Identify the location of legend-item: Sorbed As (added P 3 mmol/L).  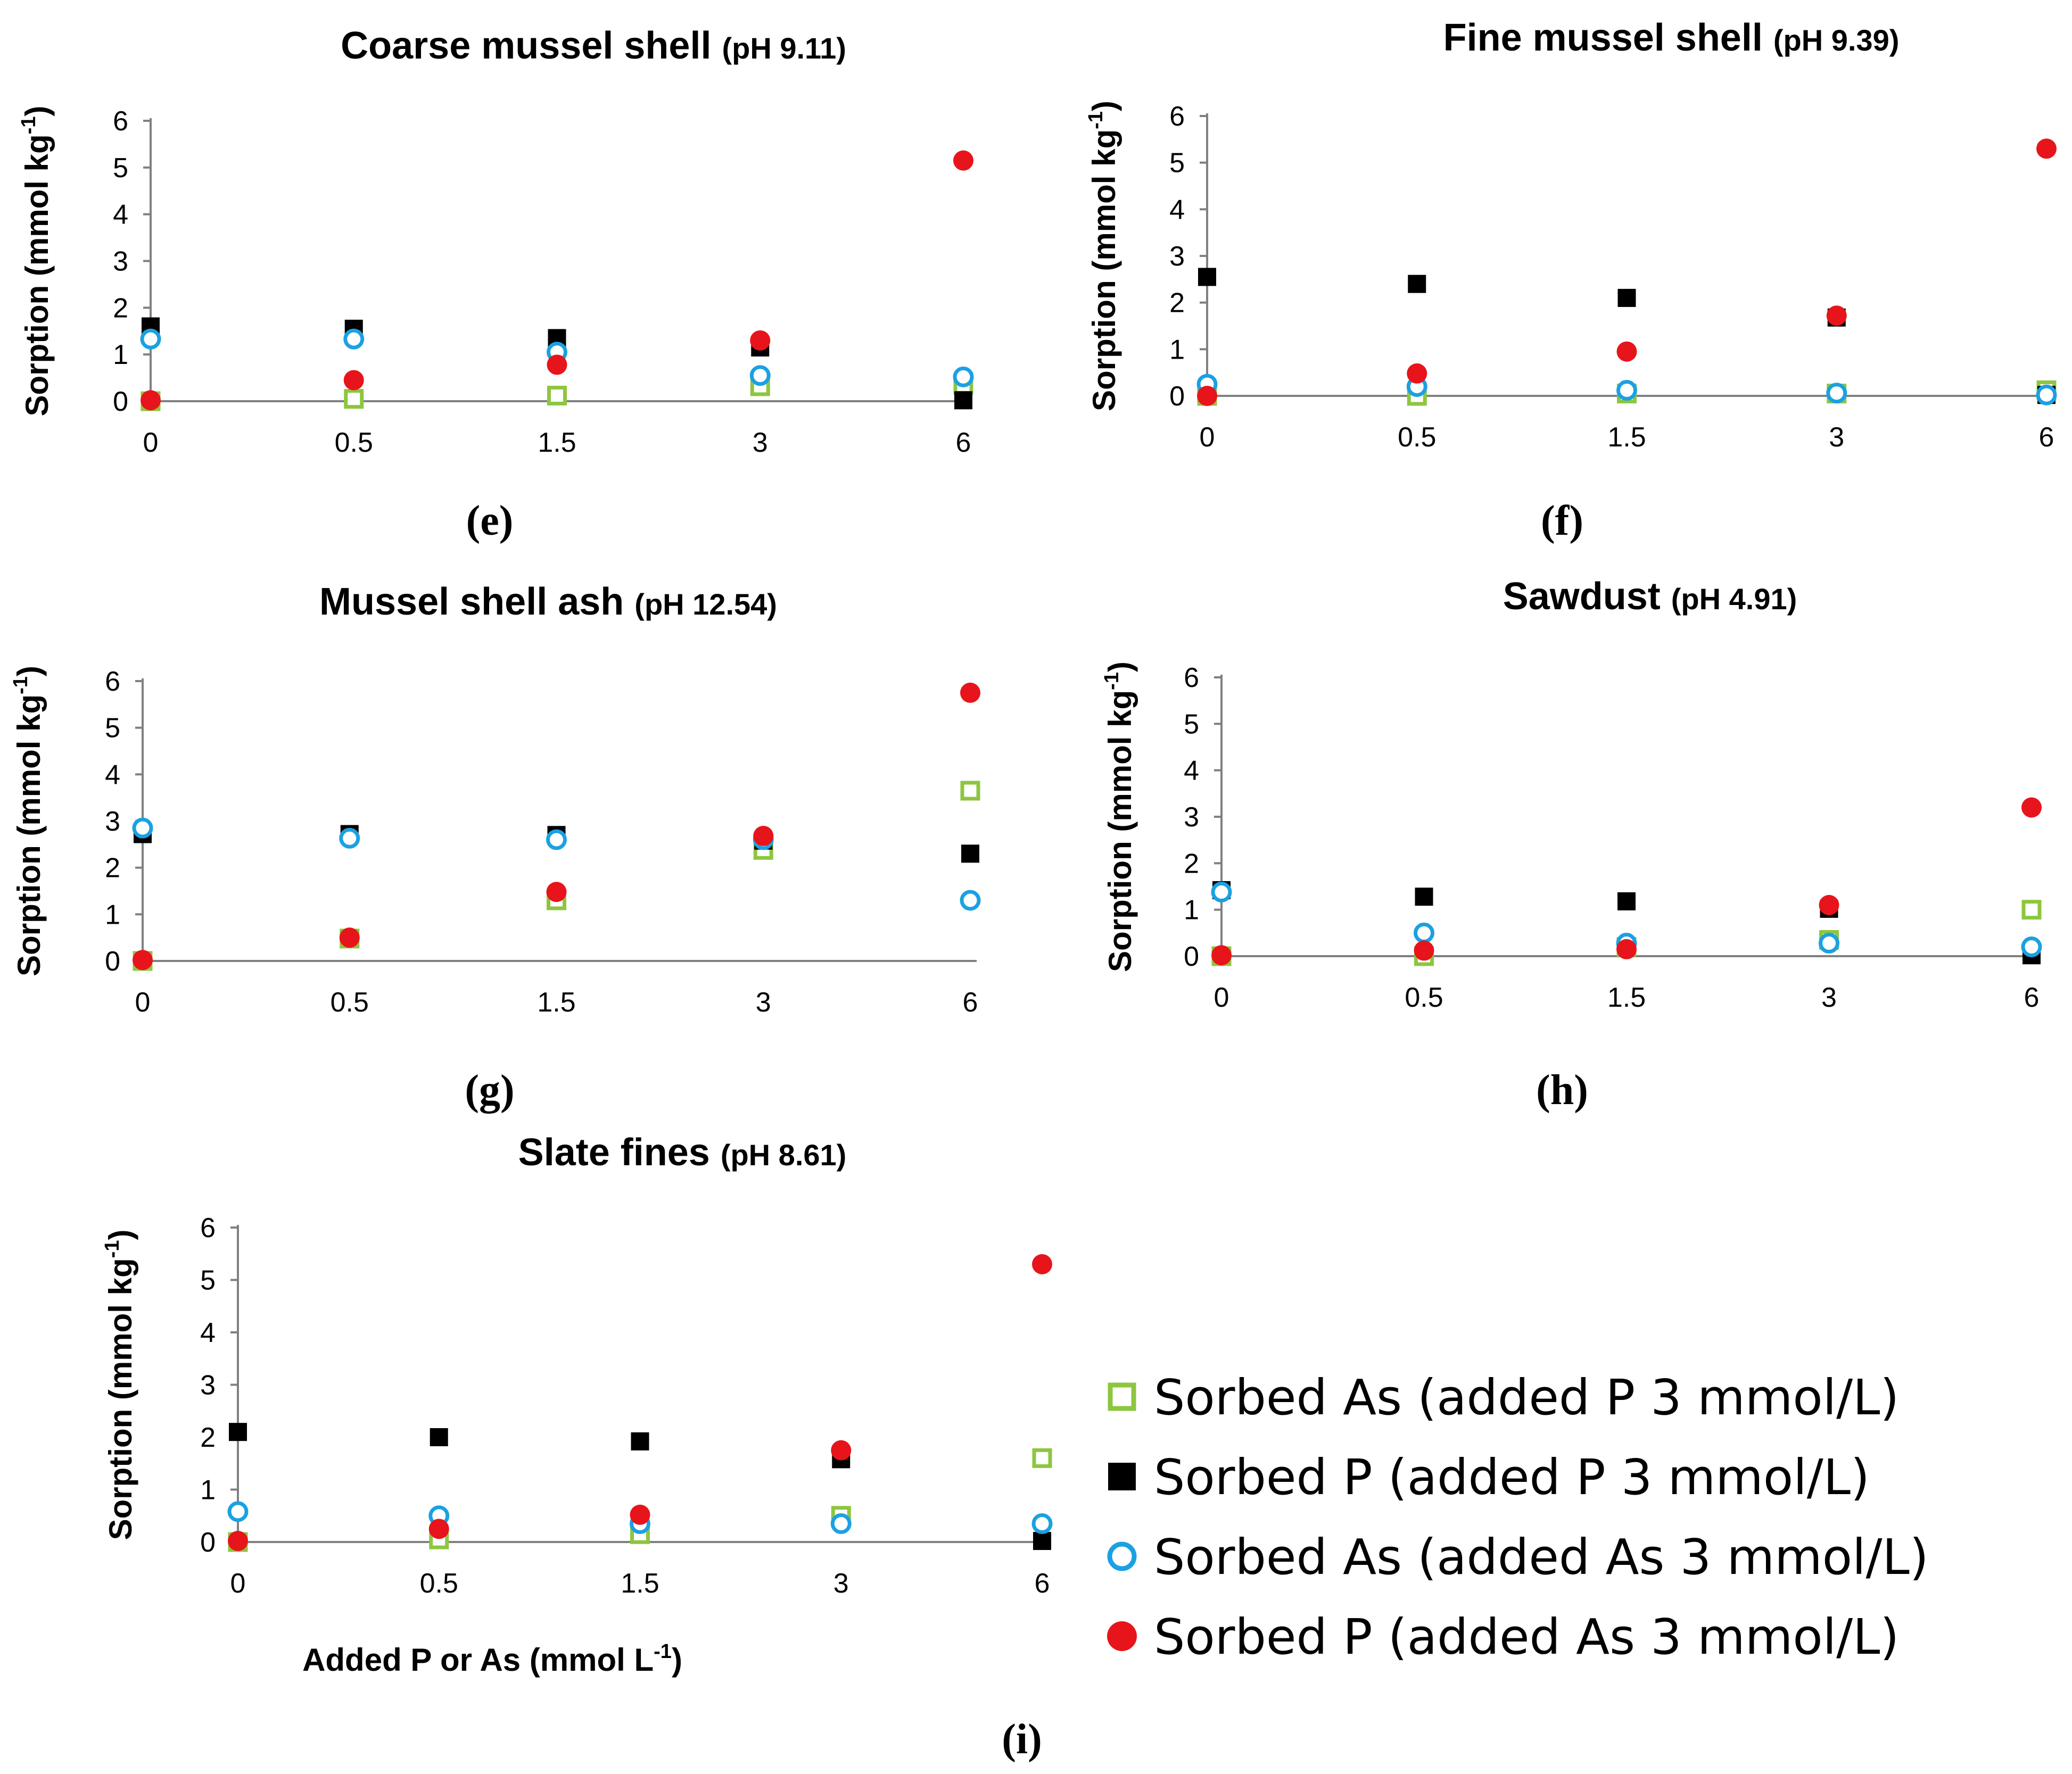
(1503, 1397).